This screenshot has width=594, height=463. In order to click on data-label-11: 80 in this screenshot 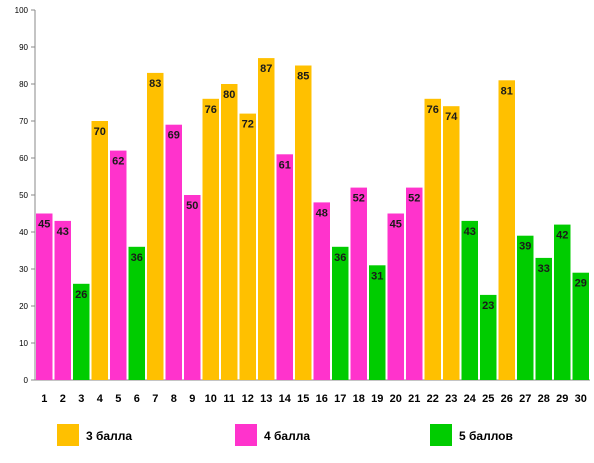, I will do `click(229, 95)`.